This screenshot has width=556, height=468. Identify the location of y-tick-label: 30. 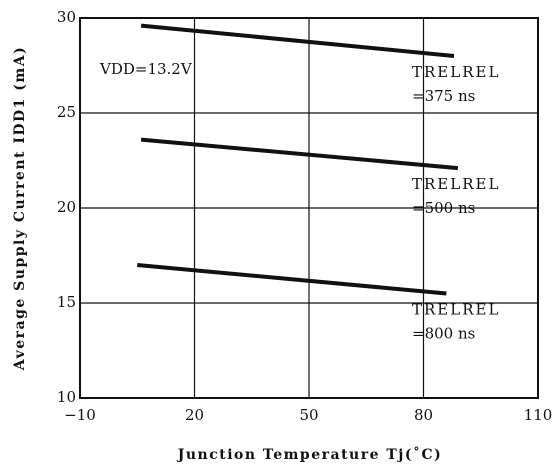
(66, 17).